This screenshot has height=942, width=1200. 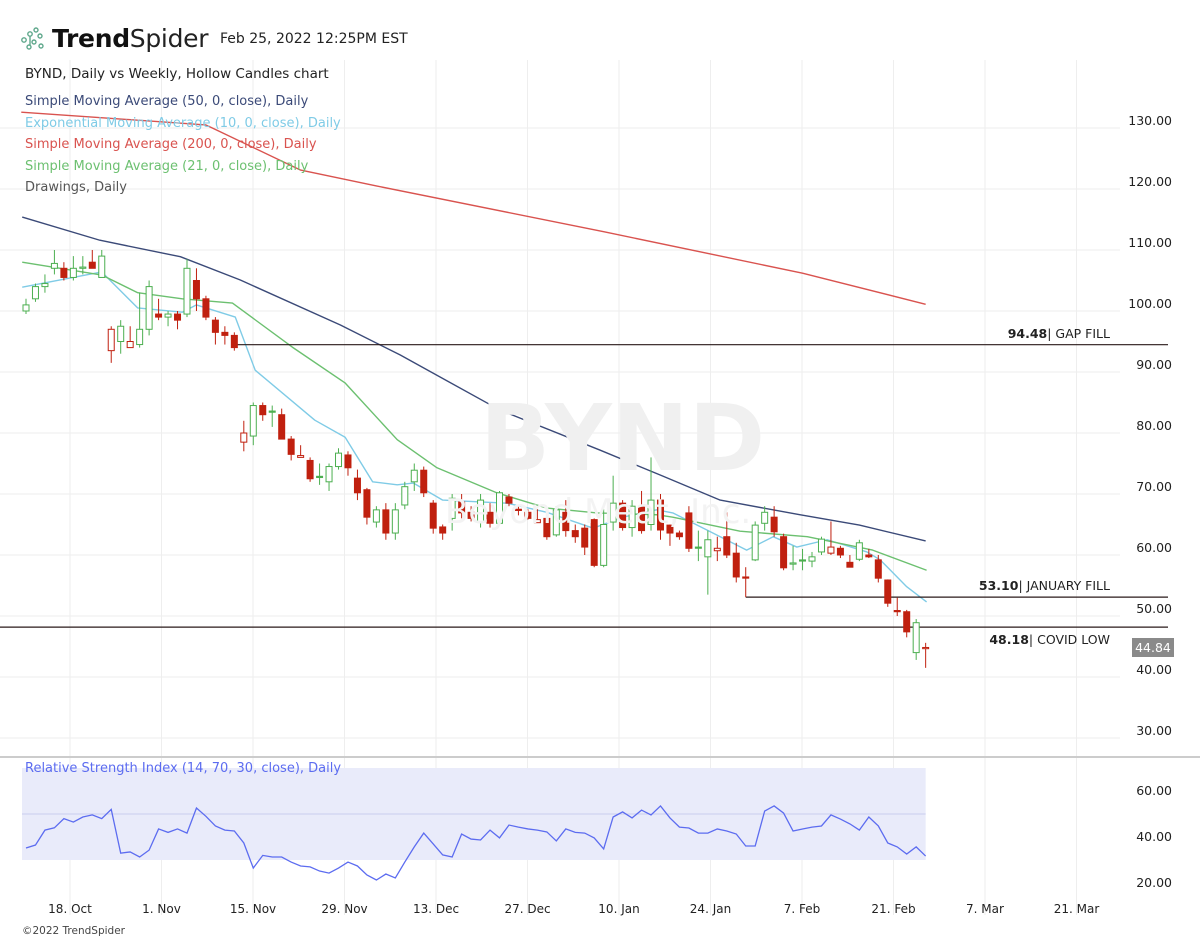 I want to click on price-tick-label: 120.00, so click(x=1150, y=181).